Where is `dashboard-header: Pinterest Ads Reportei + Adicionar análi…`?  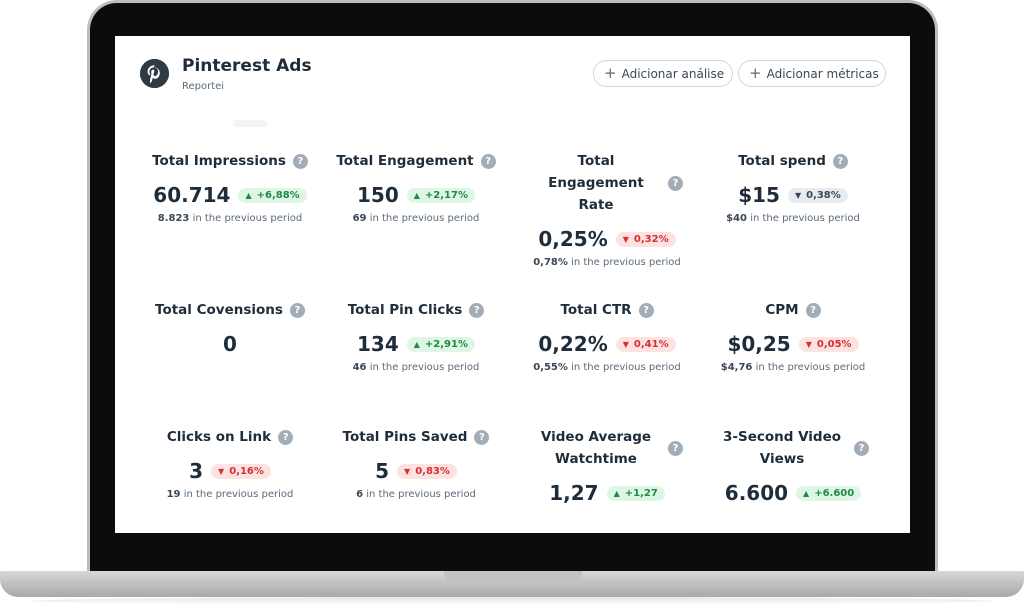 dashboard-header: Pinterest Ads Reportei + Adicionar análi… is located at coordinates (512, 76).